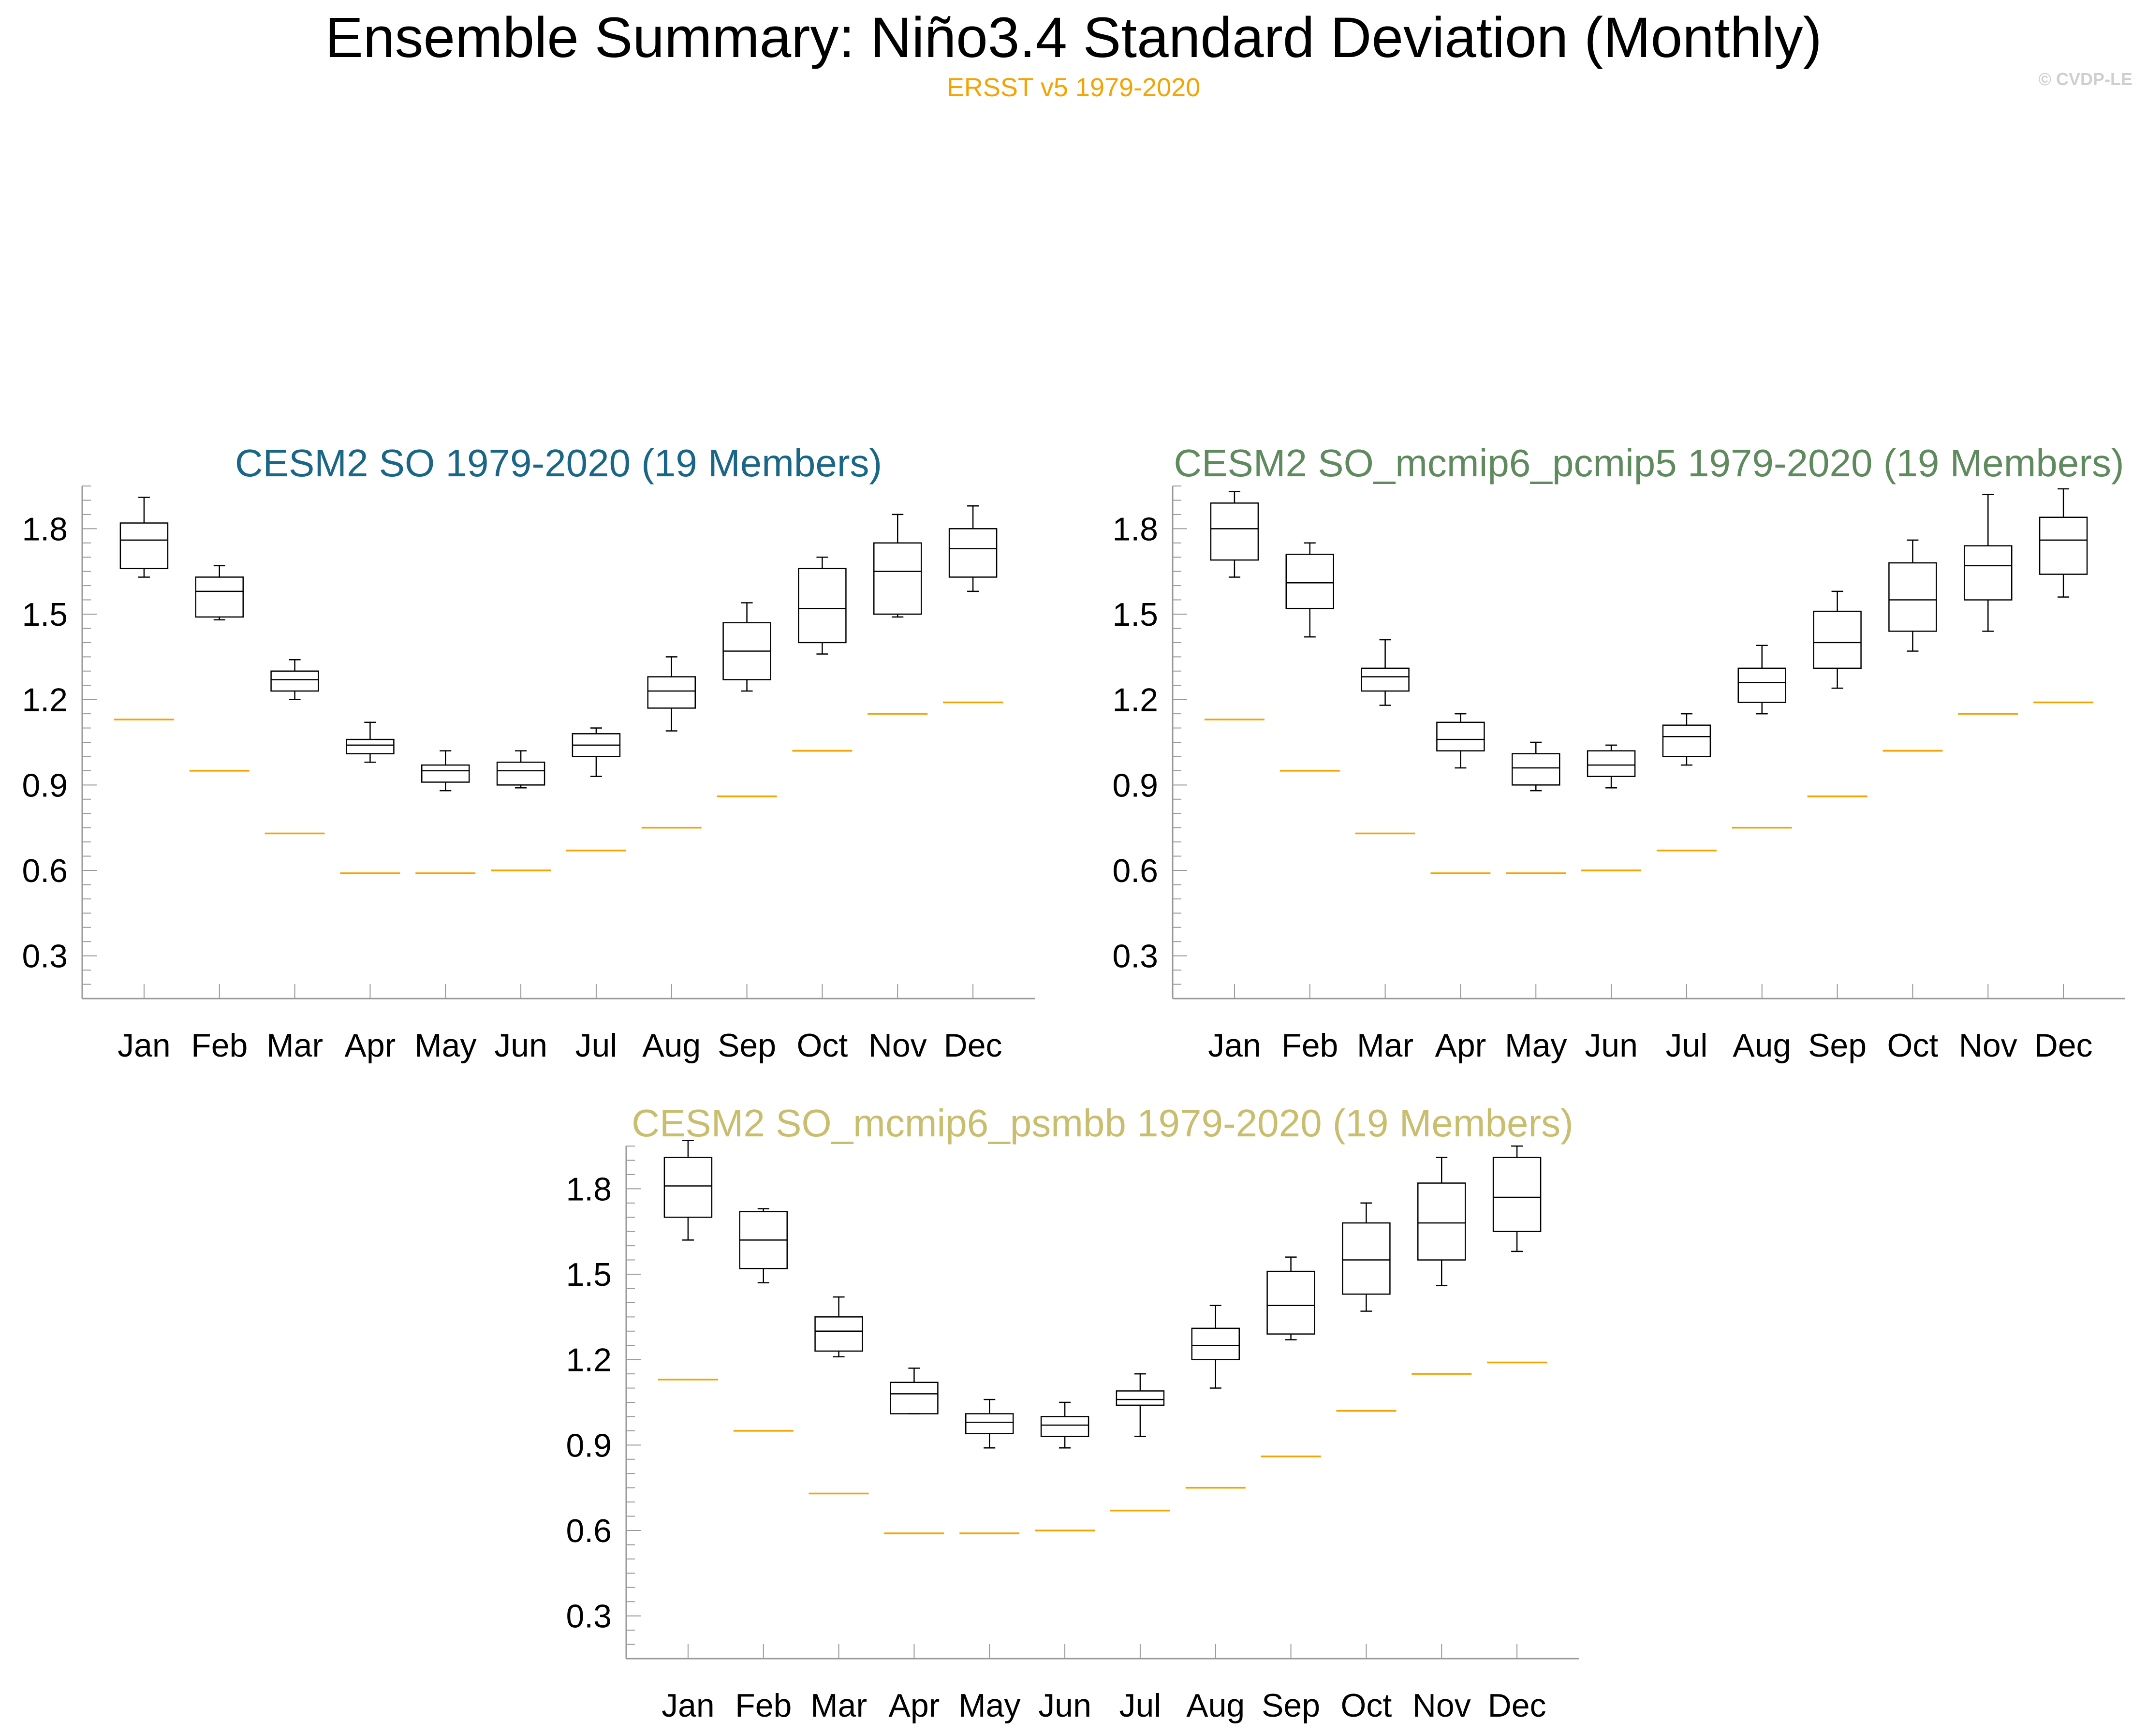 The image size is (2147, 1736). Describe the element at coordinates (747, 1045) in the screenshot. I see `x-tick-label: Sep` at that location.